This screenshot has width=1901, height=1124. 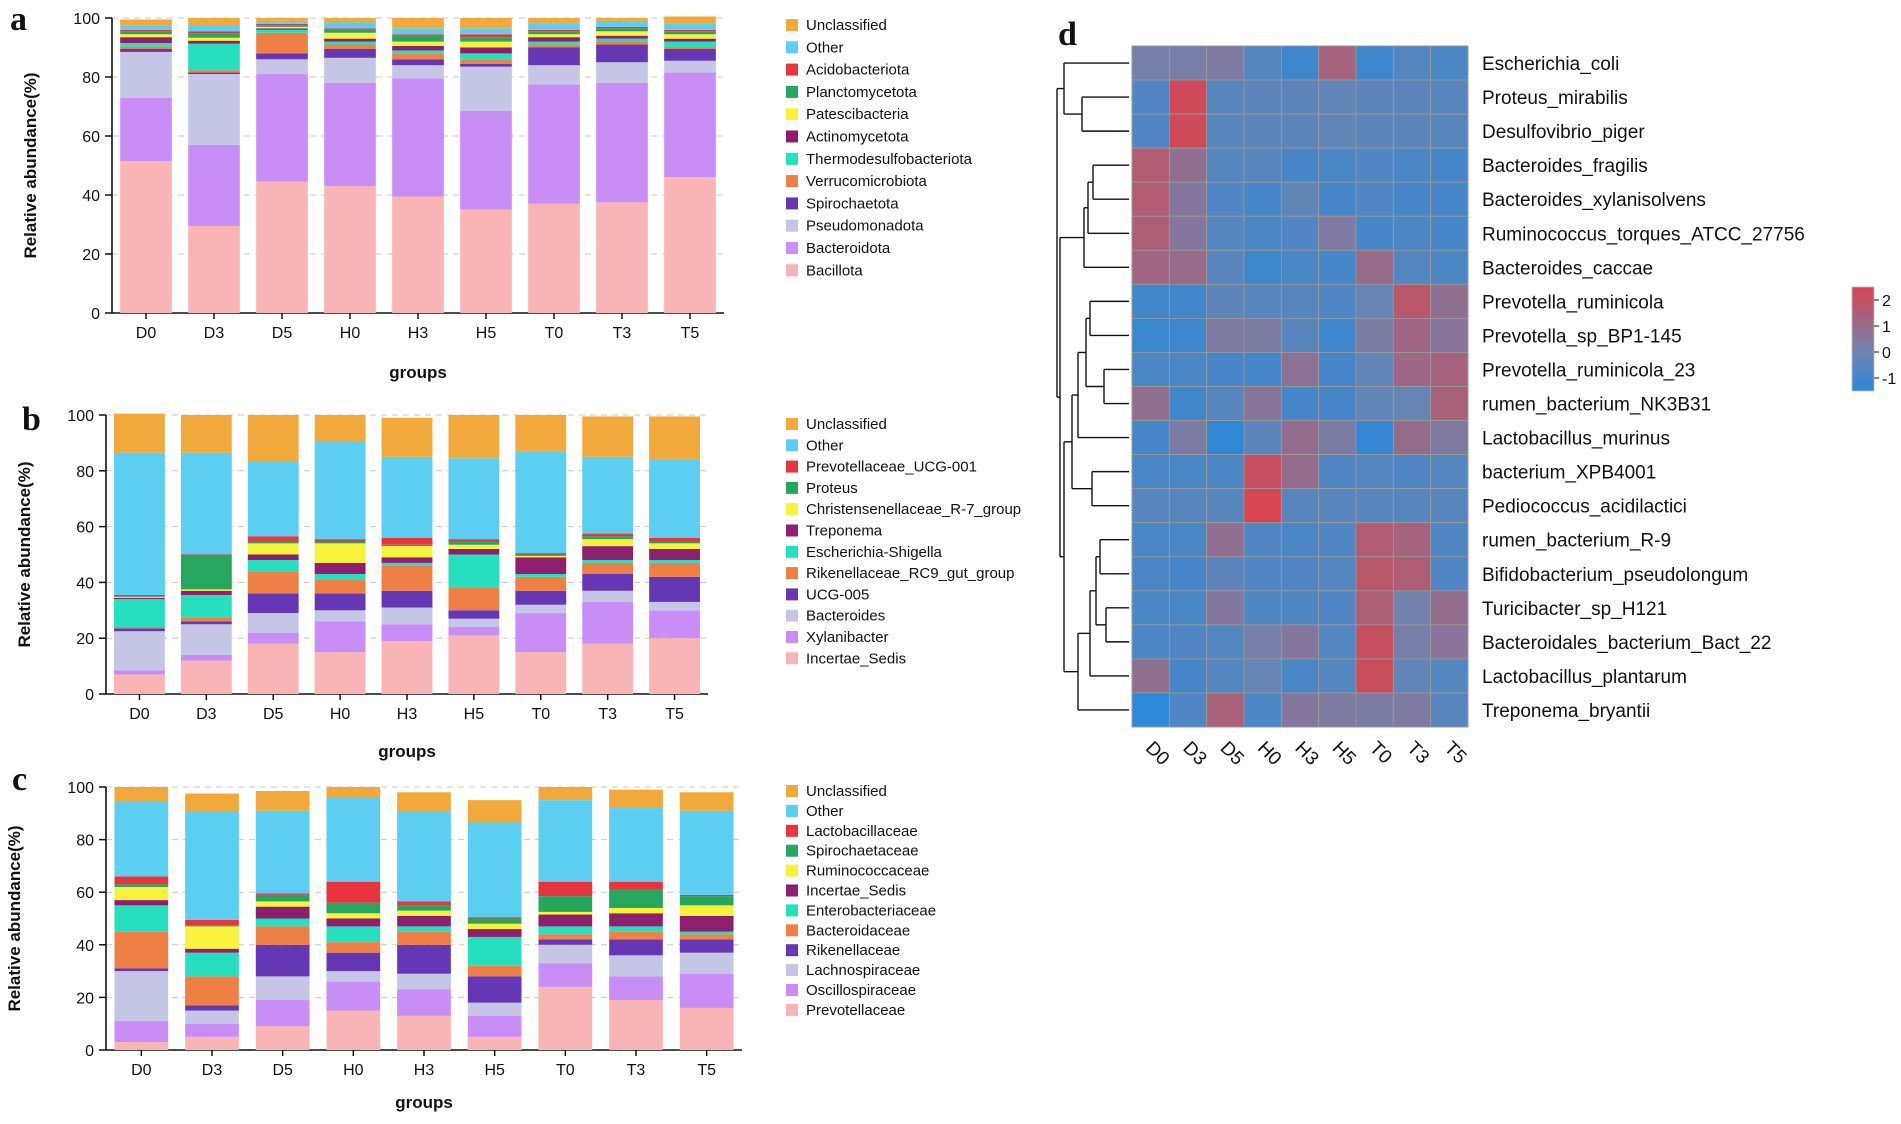 What do you see at coordinates (1594, 200) in the screenshot?
I see `row-label-bacteroides-xylanisolvens: Bacteroides_xylanisolvens` at bounding box center [1594, 200].